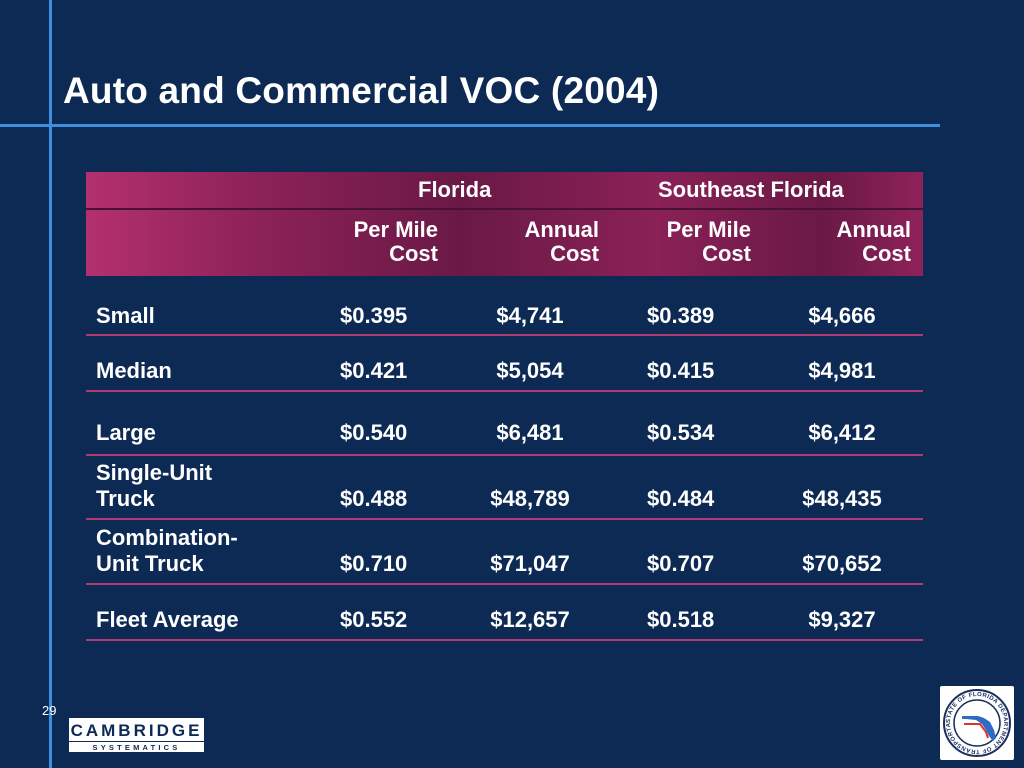 The image size is (1024, 768). What do you see at coordinates (374, 432) in the screenshot?
I see `cell-florida-per-mile: $0.540` at bounding box center [374, 432].